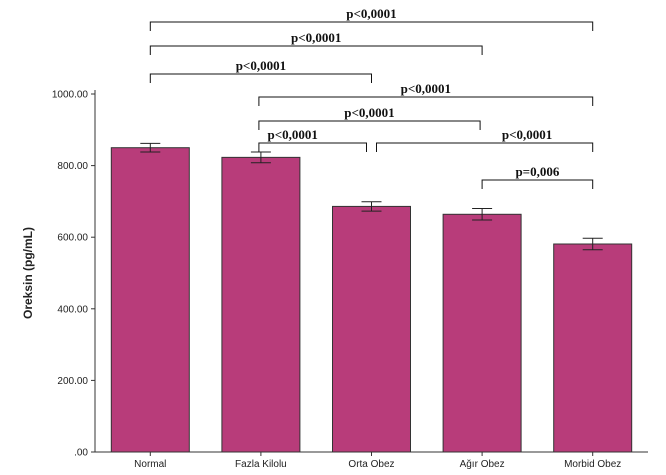 This screenshot has height=475, width=666. What do you see at coordinates (261, 464) in the screenshot?
I see `x-tick-label: Fazla Kilolu` at bounding box center [261, 464].